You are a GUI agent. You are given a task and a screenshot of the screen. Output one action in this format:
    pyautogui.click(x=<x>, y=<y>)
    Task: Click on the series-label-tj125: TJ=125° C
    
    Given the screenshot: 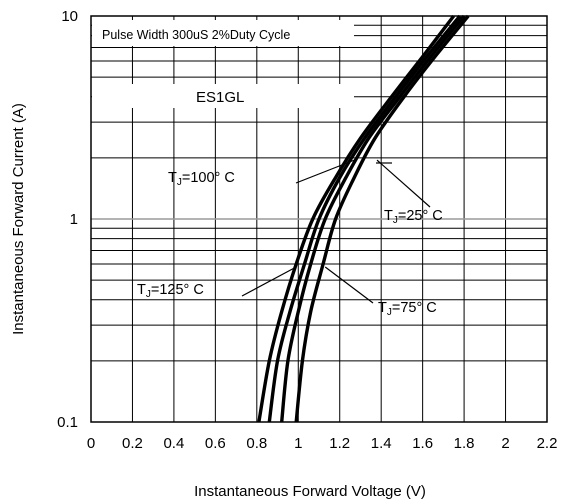 What is the action you would take?
    pyautogui.click(x=170, y=291)
    